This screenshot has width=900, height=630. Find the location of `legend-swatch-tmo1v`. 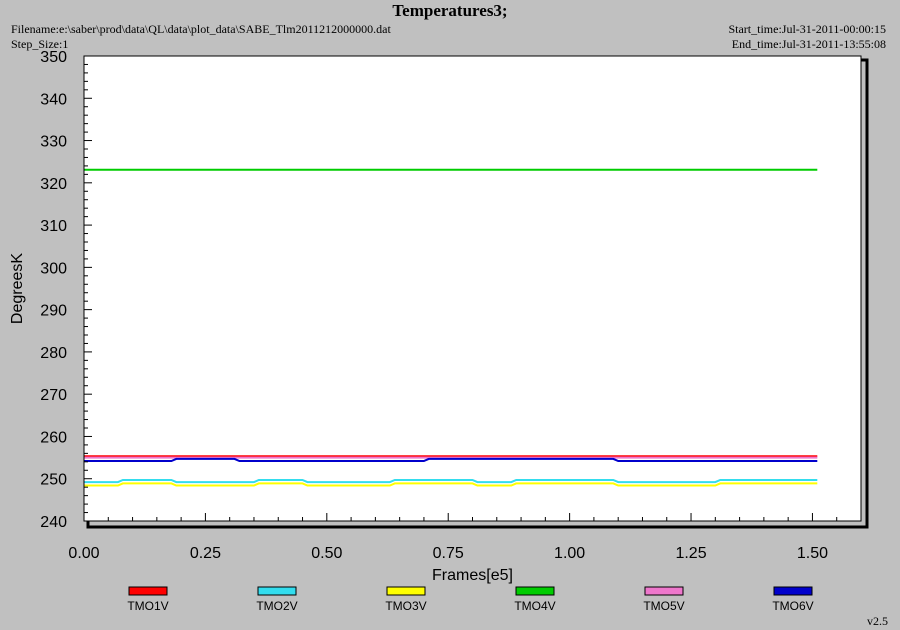

legend-swatch-tmo1v is located at coordinates (148, 591).